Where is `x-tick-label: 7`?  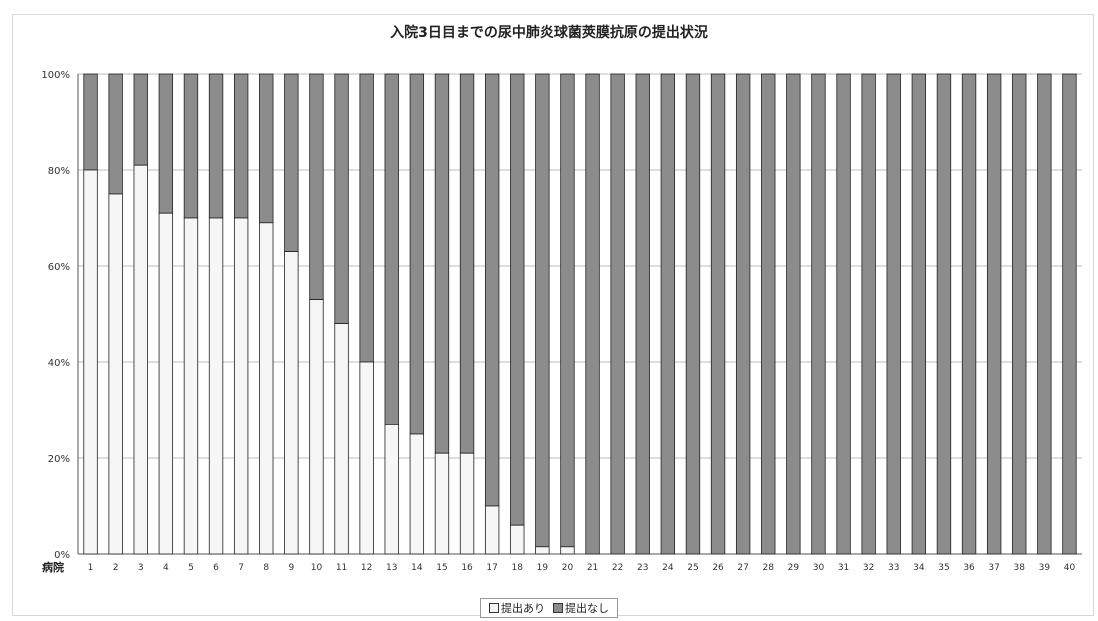 x-tick-label: 7 is located at coordinates (241, 568).